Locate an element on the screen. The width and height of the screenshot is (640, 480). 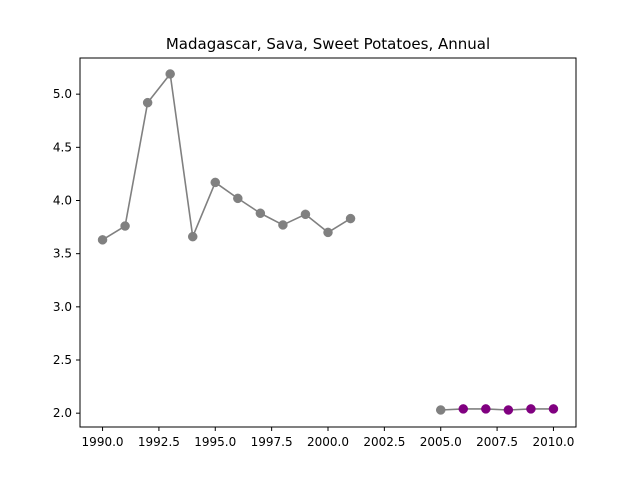
y-tick-label: 3.5 is located at coordinates (62, 254).